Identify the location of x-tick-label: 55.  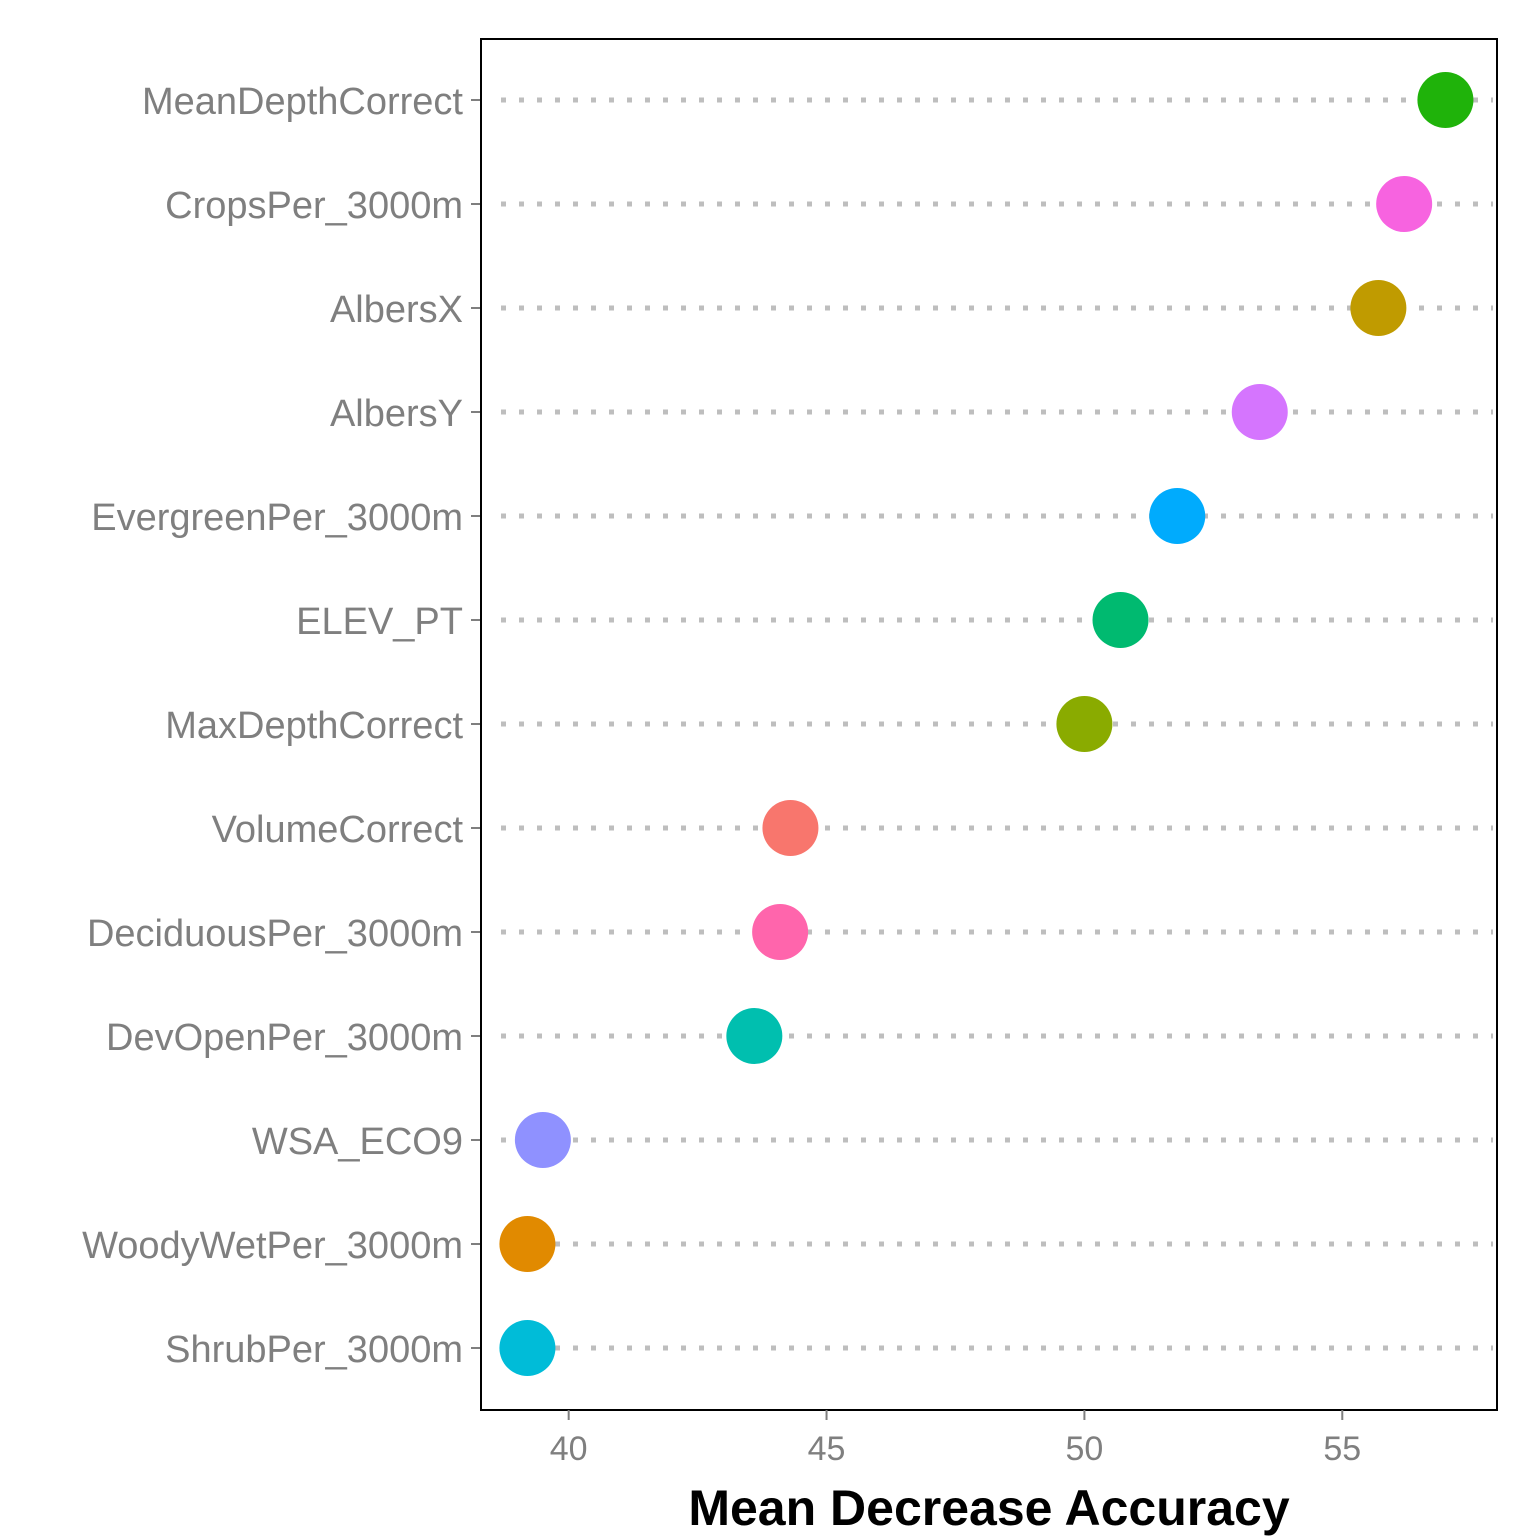
(1342, 1449).